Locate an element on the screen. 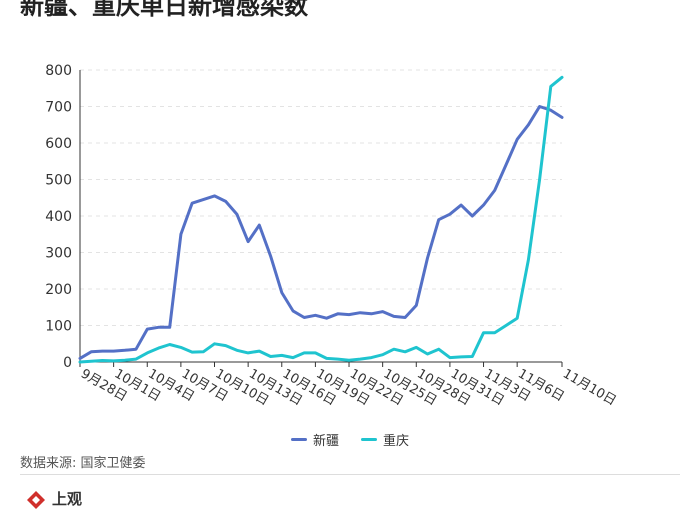 The image size is (700, 510). legend: 新疆 重庆 is located at coordinates (350, 439).